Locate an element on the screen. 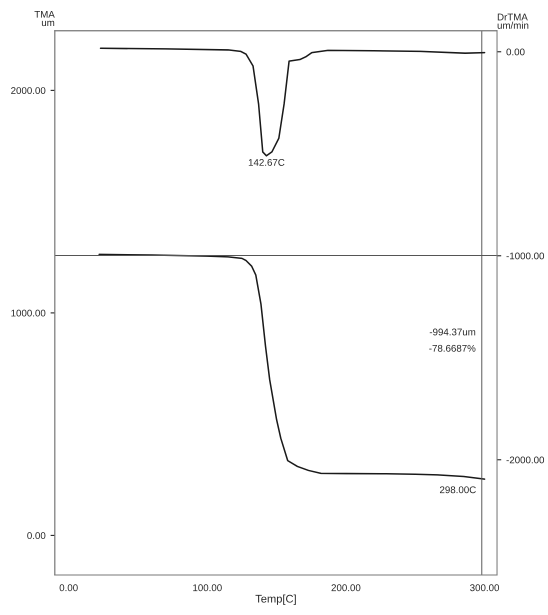 This screenshot has width=548, height=615. y-axis-title: TMA um is located at coordinates (44, 18).